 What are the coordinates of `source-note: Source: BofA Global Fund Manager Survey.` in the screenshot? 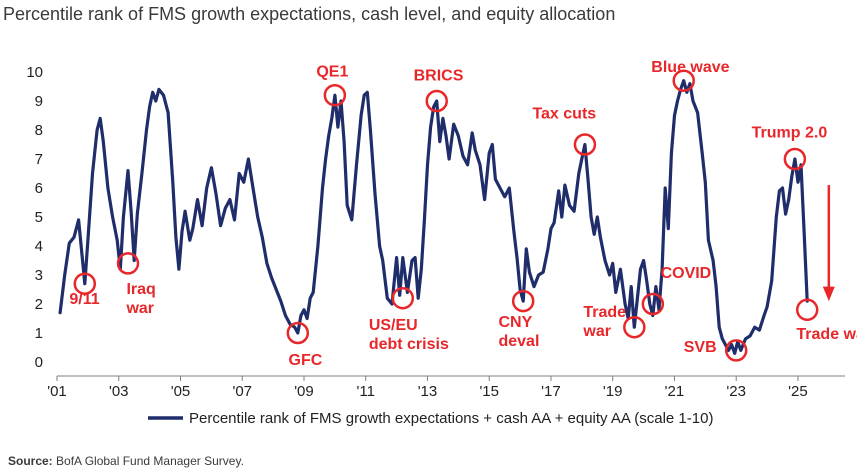 It's located at (126, 461).